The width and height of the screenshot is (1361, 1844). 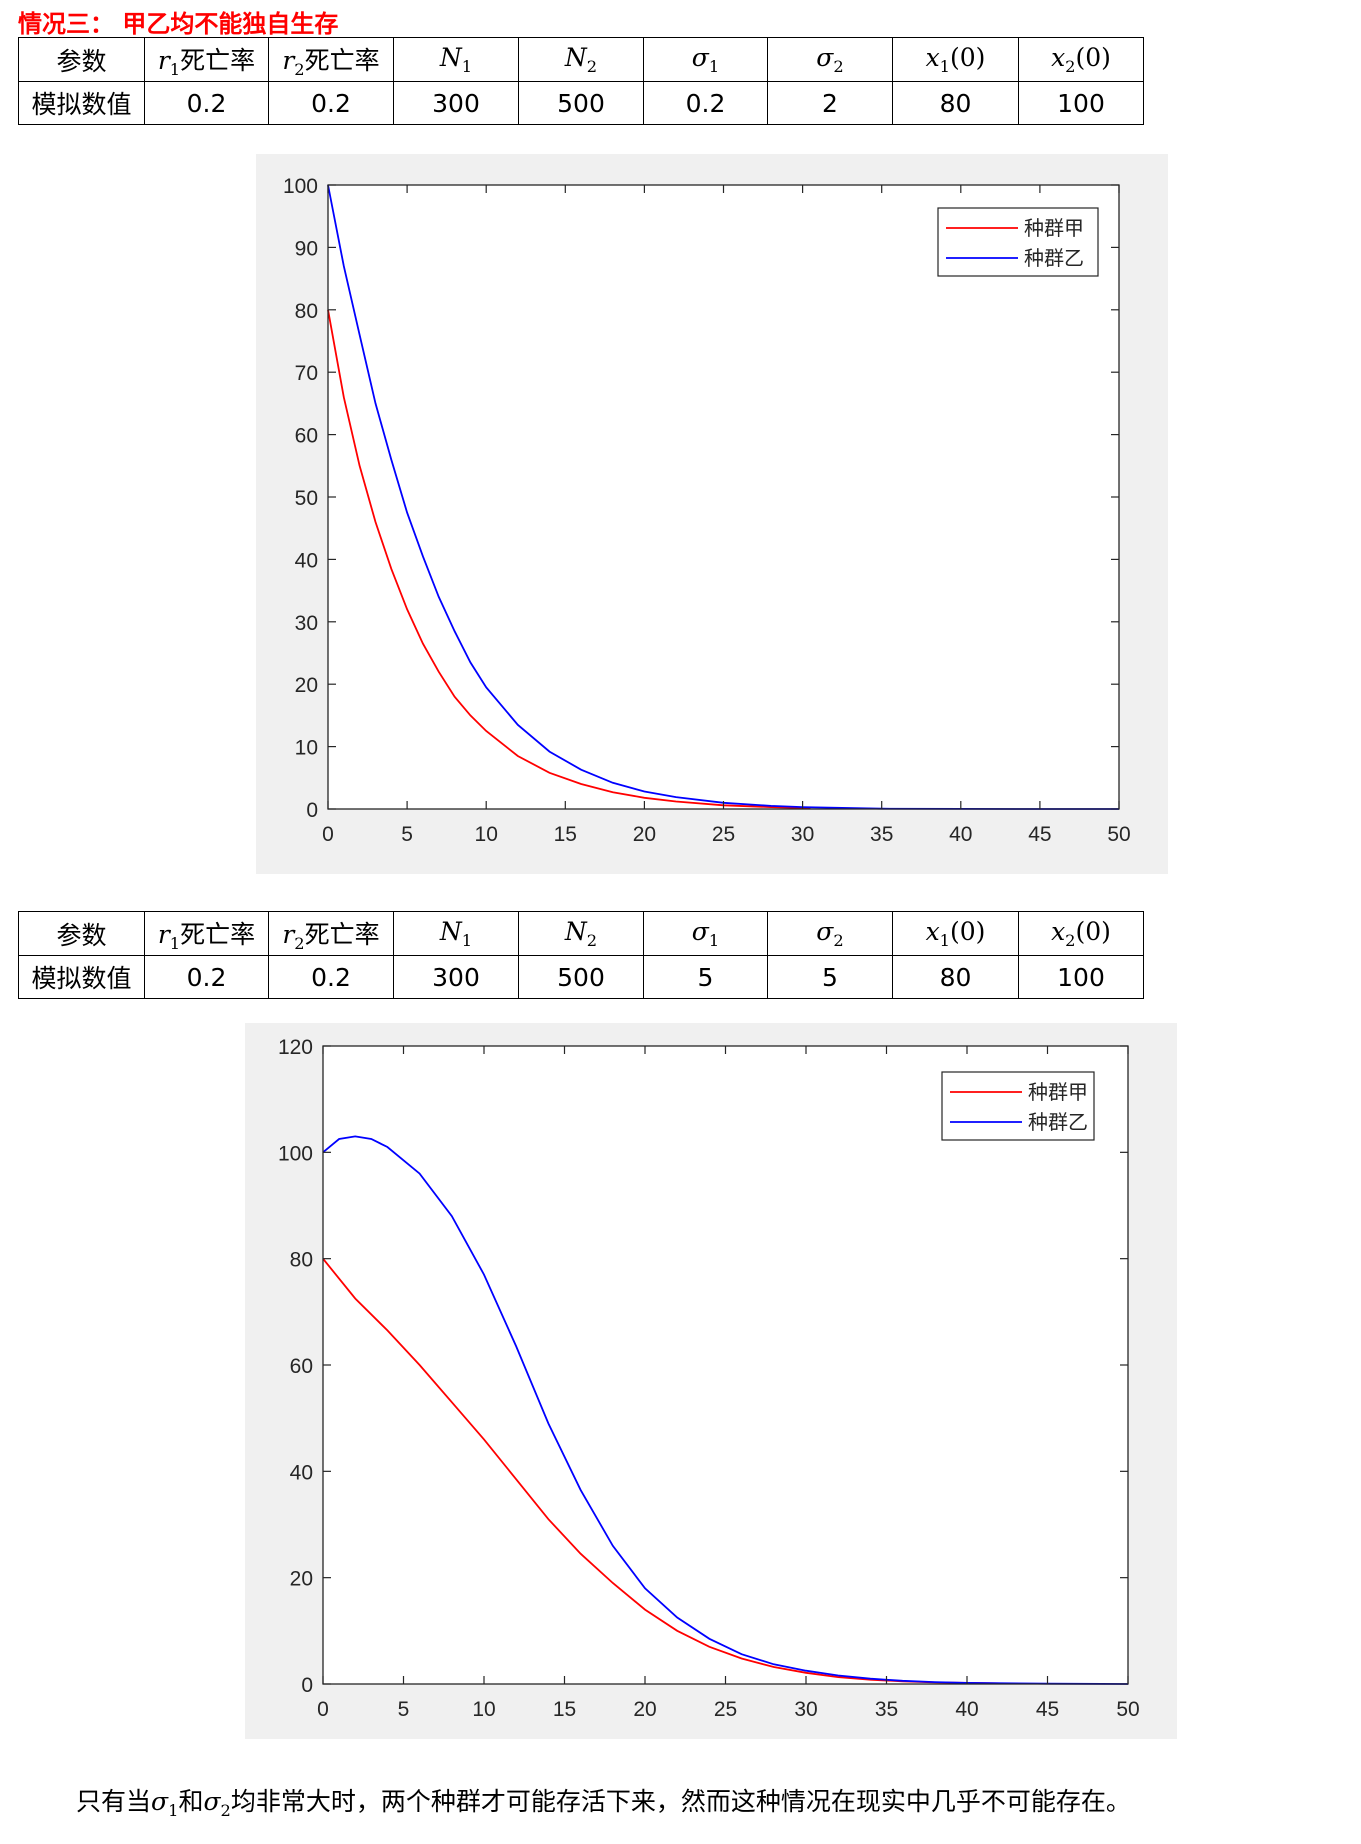 I want to click on section-title: 情况三： 甲乙均不能独自生存, so click(x=178, y=24).